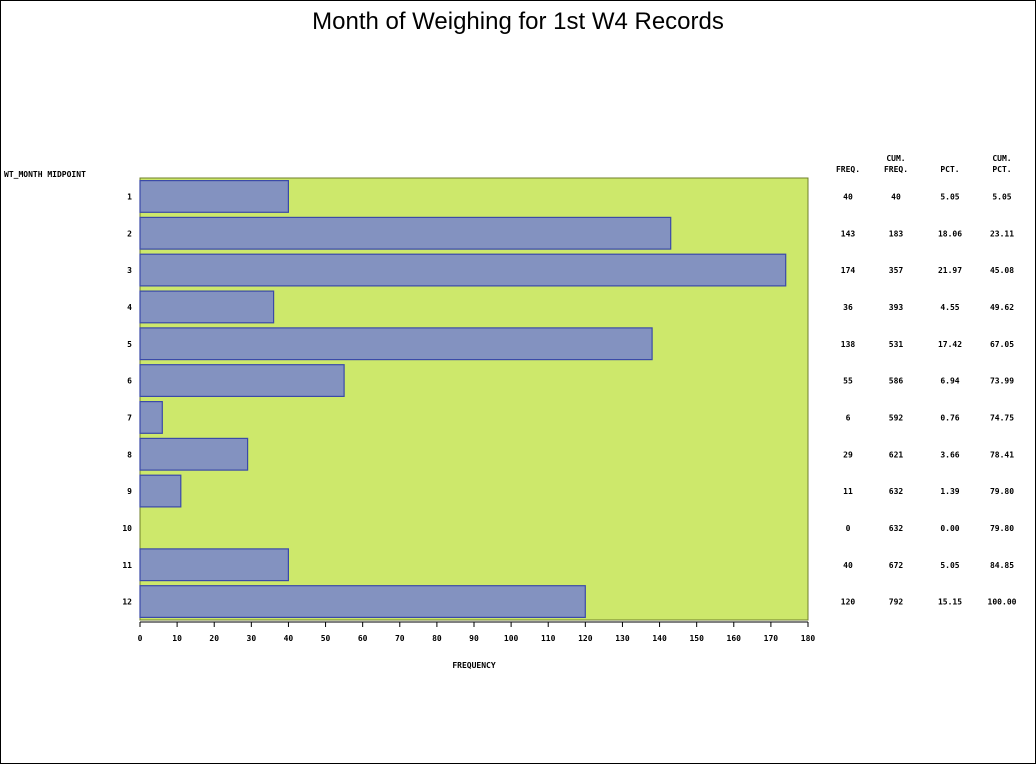 The height and width of the screenshot is (764, 1036). What do you see at coordinates (896, 417) in the screenshot?
I see `table-cell-cum-freq: 592` at bounding box center [896, 417].